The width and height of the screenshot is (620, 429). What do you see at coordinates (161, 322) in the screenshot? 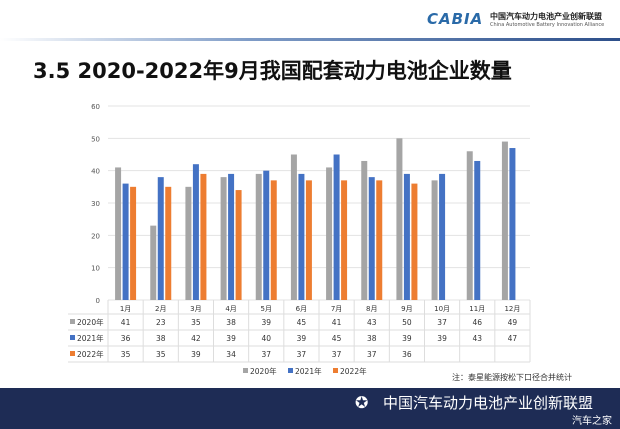
I see `table-cell: 23` at bounding box center [161, 322].